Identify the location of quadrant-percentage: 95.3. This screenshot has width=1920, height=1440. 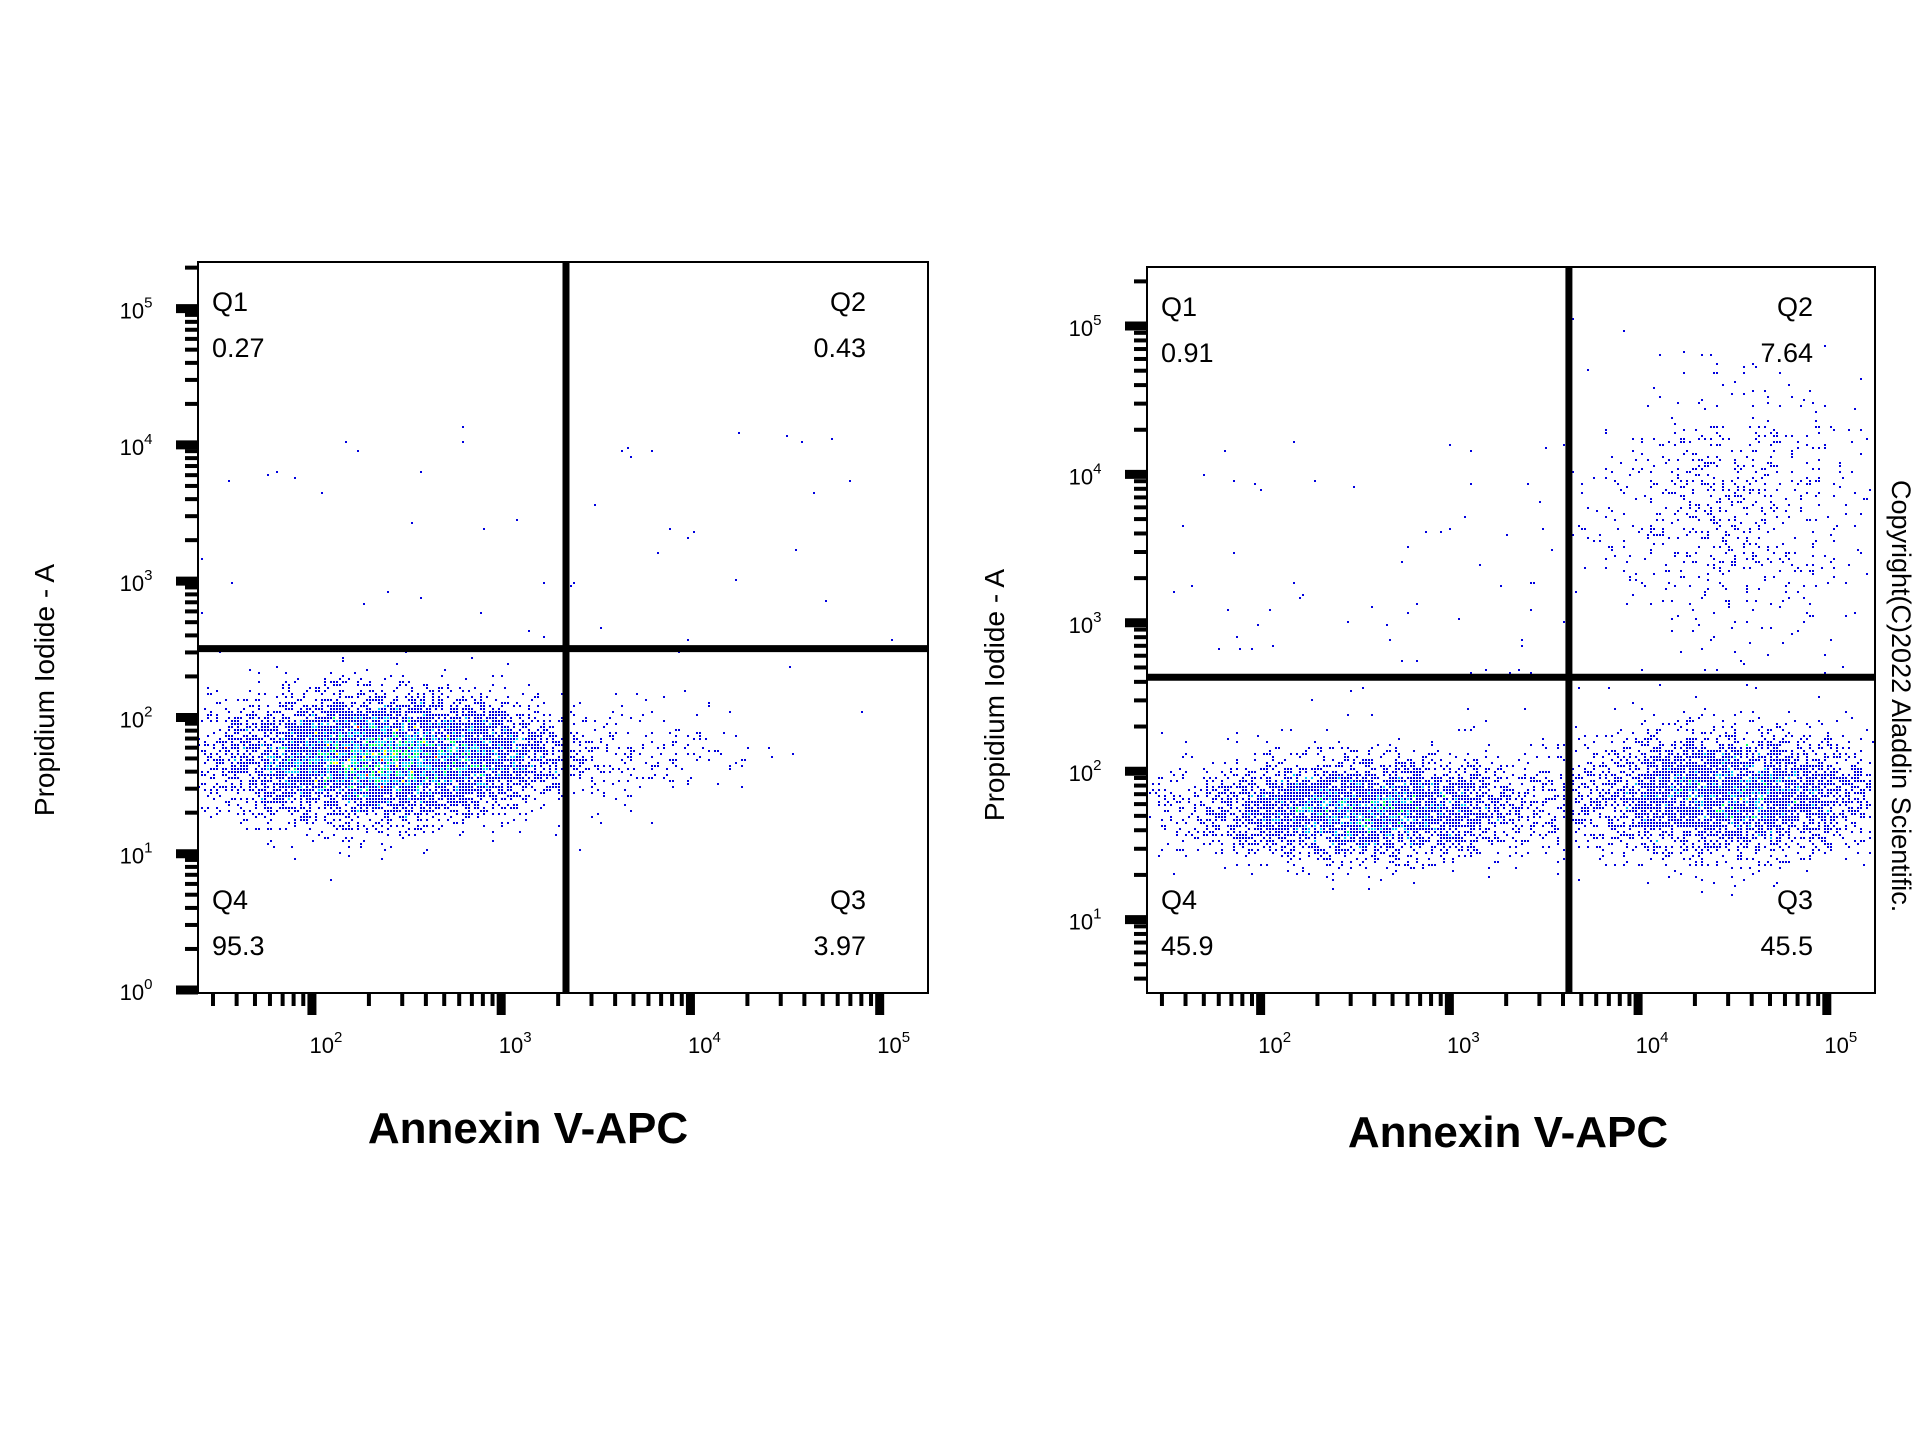
(238, 946).